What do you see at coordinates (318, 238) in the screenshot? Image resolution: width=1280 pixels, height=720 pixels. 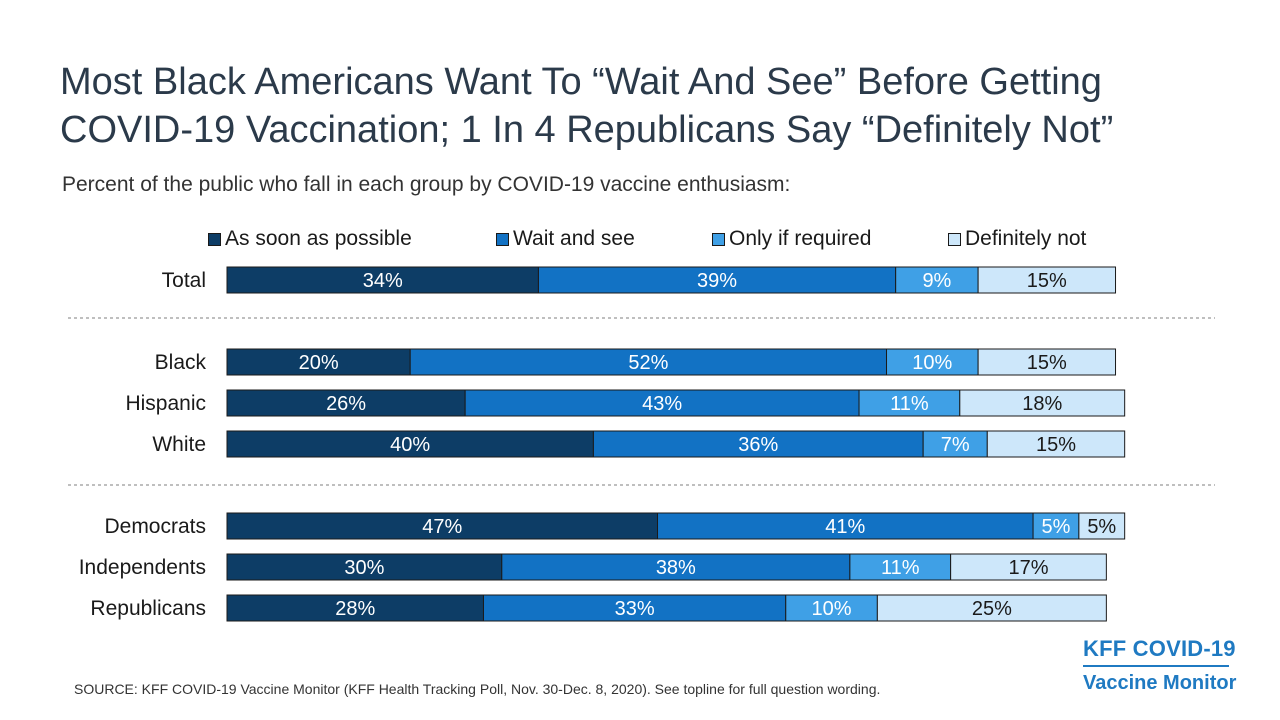 I see `legend-label: As soon as possible` at bounding box center [318, 238].